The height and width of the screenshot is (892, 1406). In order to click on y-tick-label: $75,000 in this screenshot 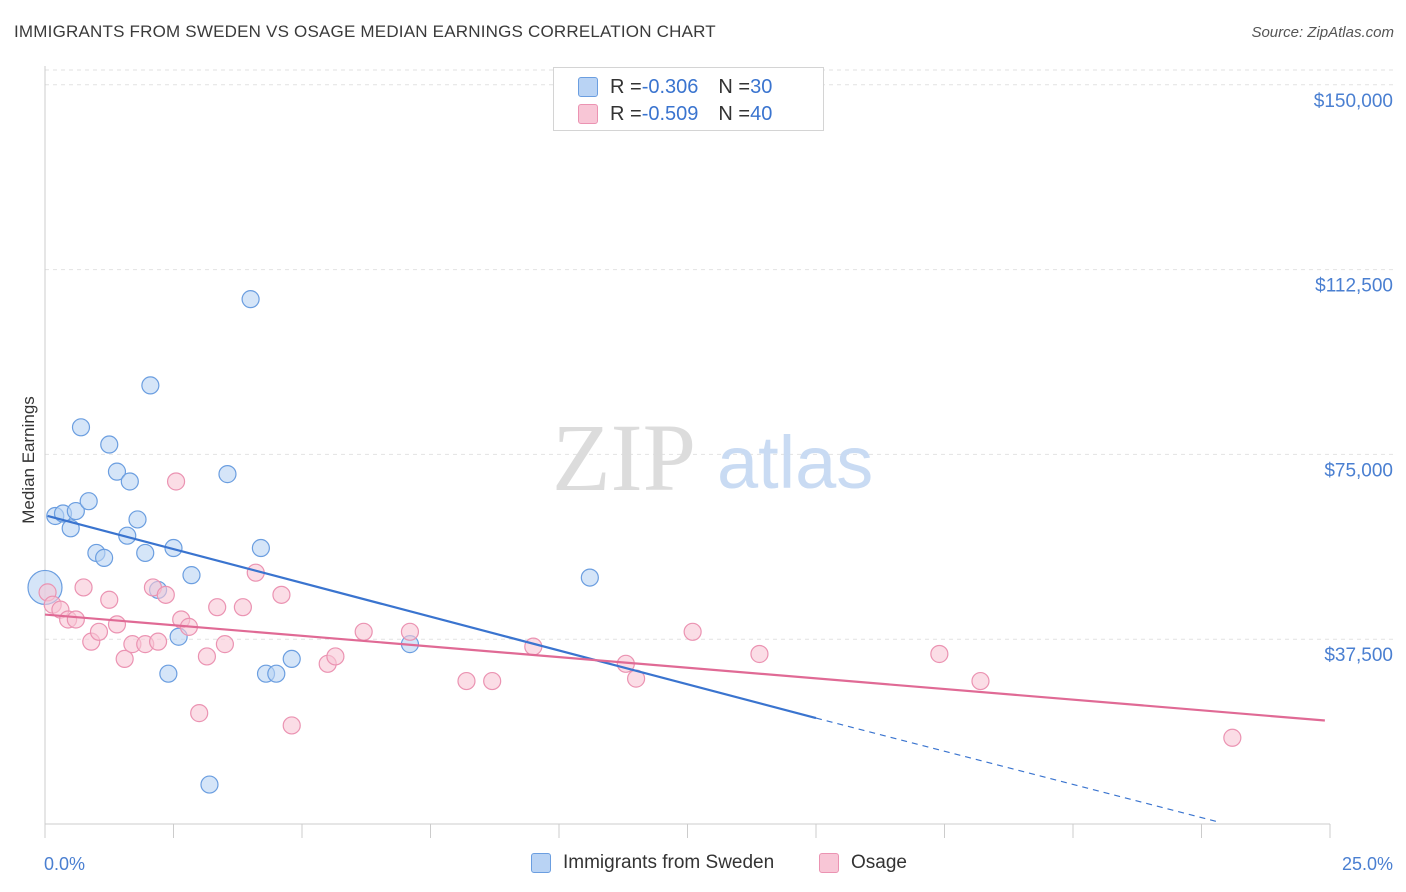, I will do `click(1358, 470)`.